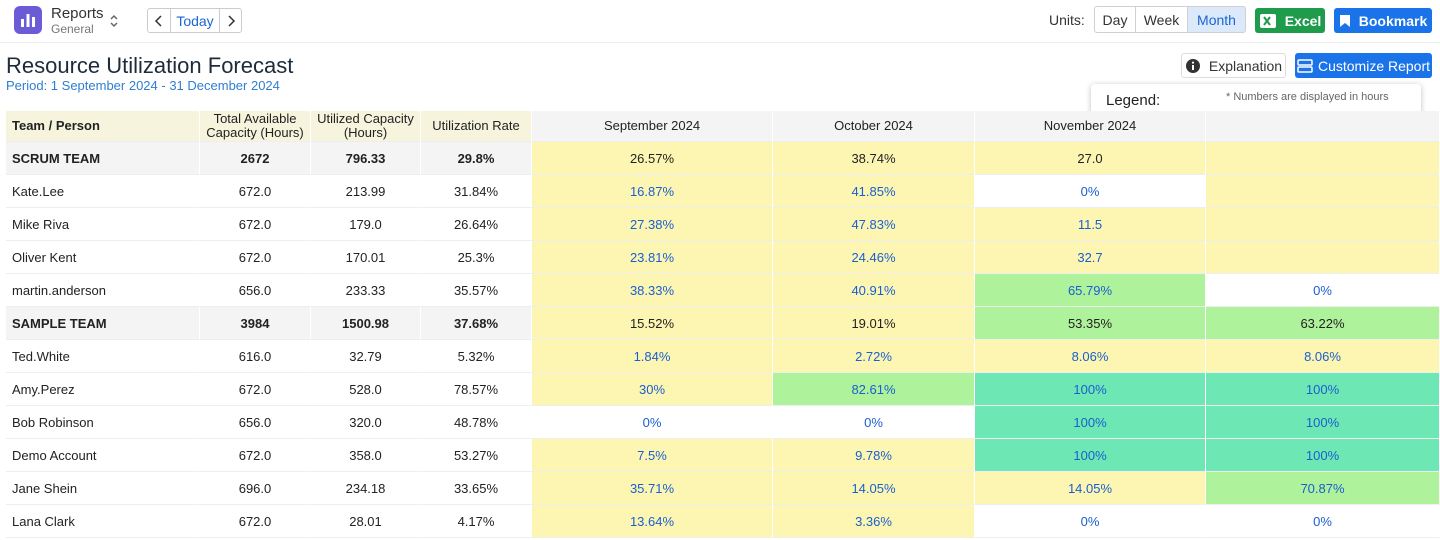  What do you see at coordinates (476, 158) in the screenshot?
I see `row-rate: 29.8%` at bounding box center [476, 158].